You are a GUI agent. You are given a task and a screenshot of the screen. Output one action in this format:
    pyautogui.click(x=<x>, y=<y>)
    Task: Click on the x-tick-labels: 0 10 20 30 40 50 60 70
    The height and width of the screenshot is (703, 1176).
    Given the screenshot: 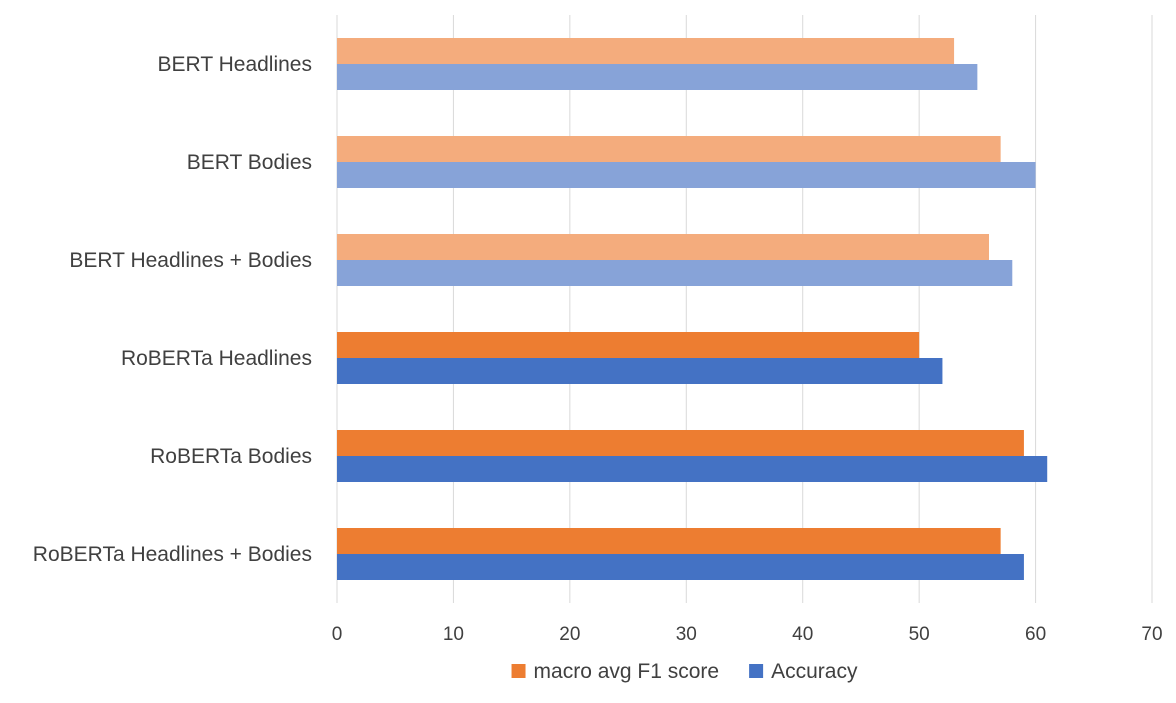 What is the action you would take?
    pyautogui.click(x=747, y=634)
    